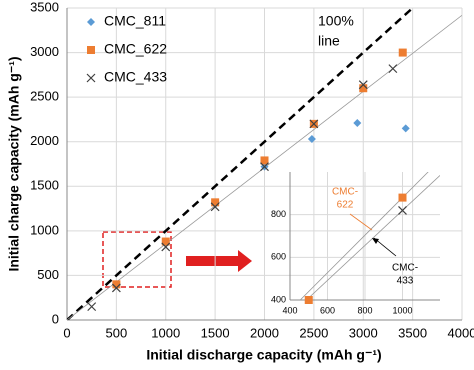  What do you see at coordinates (461, 332) in the screenshot?
I see `x-tick-label: 4000` at bounding box center [461, 332].